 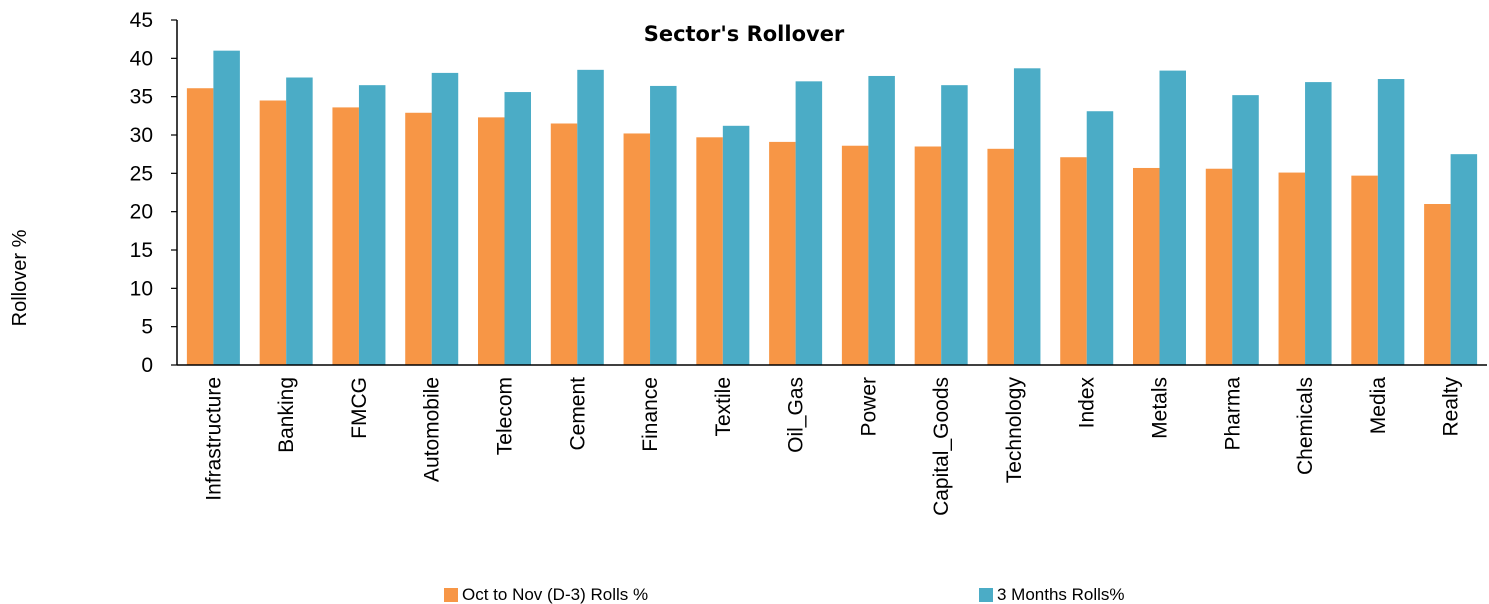 What do you see at coordinates (784, 594) in the screenshot?
I see `legend: Oct to Nov (D-3) Rolls % 3 Months Rolls%` at bounding box center [784, 594].